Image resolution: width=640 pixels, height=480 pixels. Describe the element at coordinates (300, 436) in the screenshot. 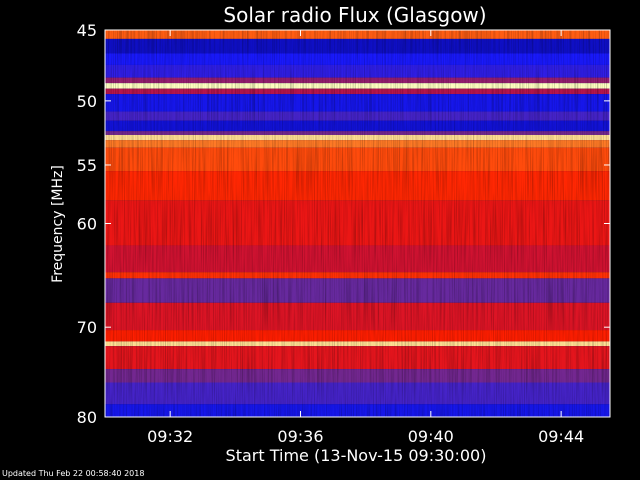

I see `x-tick-label-1: 09:36` at that location.